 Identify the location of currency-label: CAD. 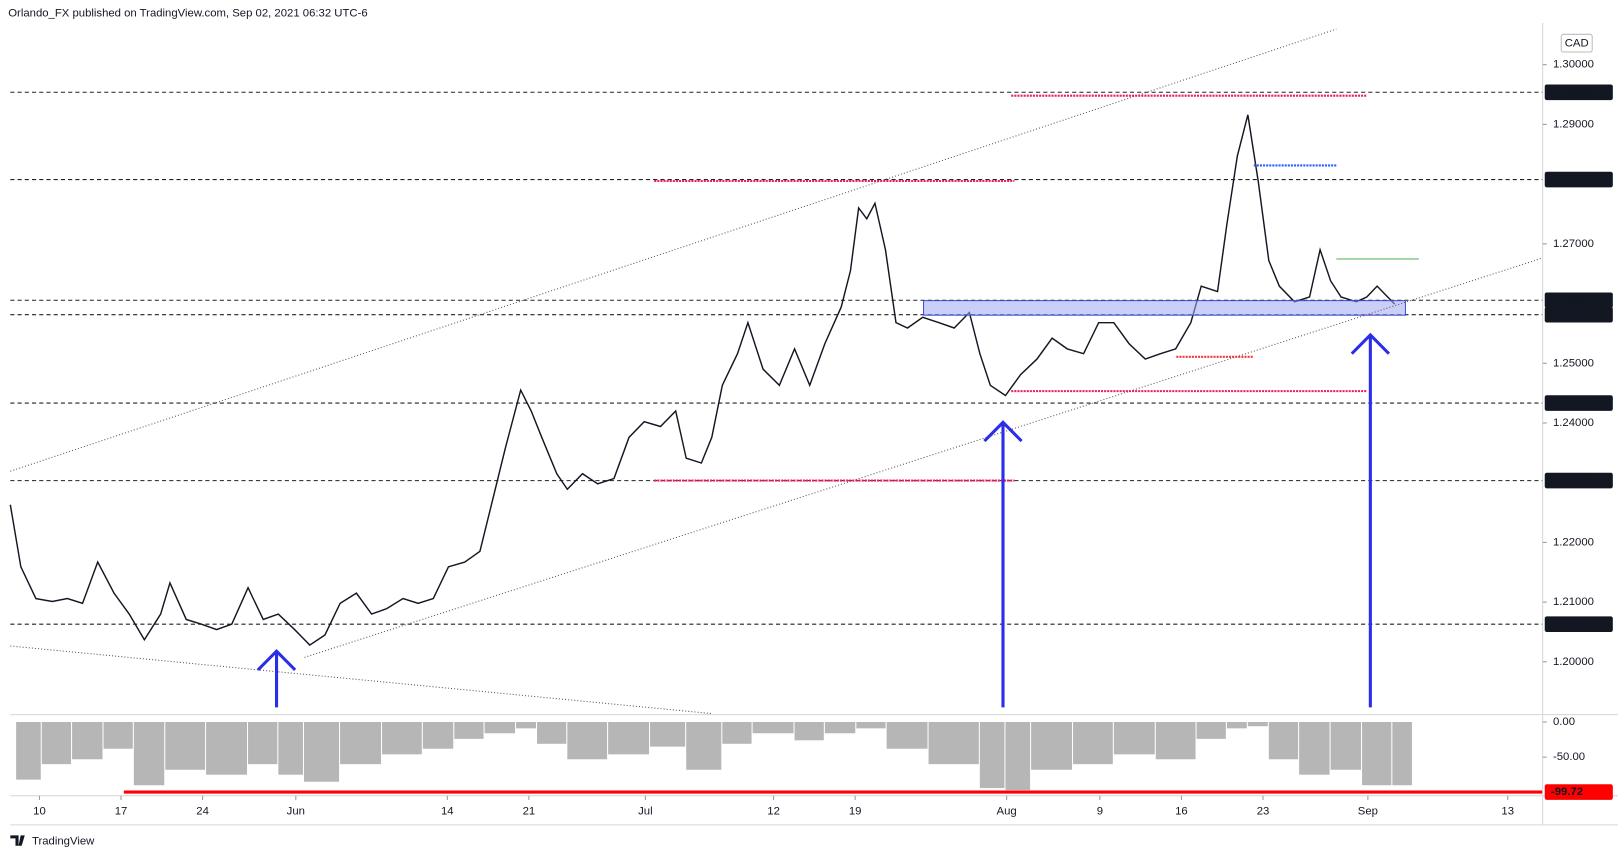
(1577, 44).